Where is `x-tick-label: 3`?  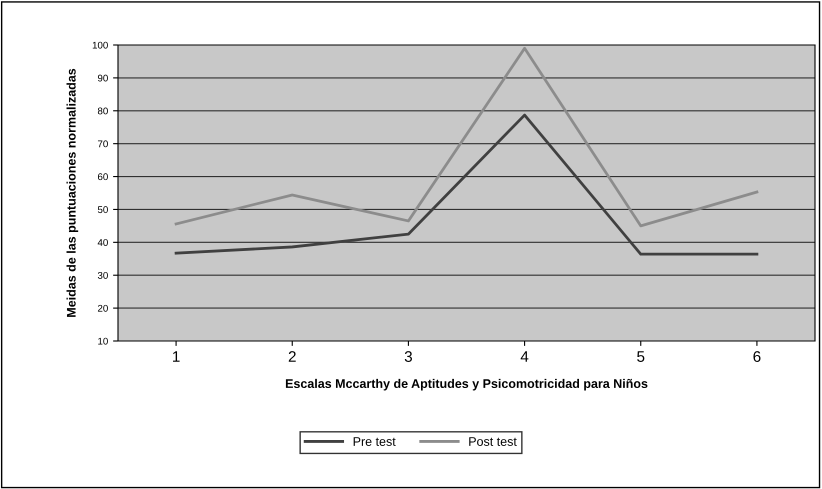 x-tick-label: 3 is located at coordinates (408, 356).